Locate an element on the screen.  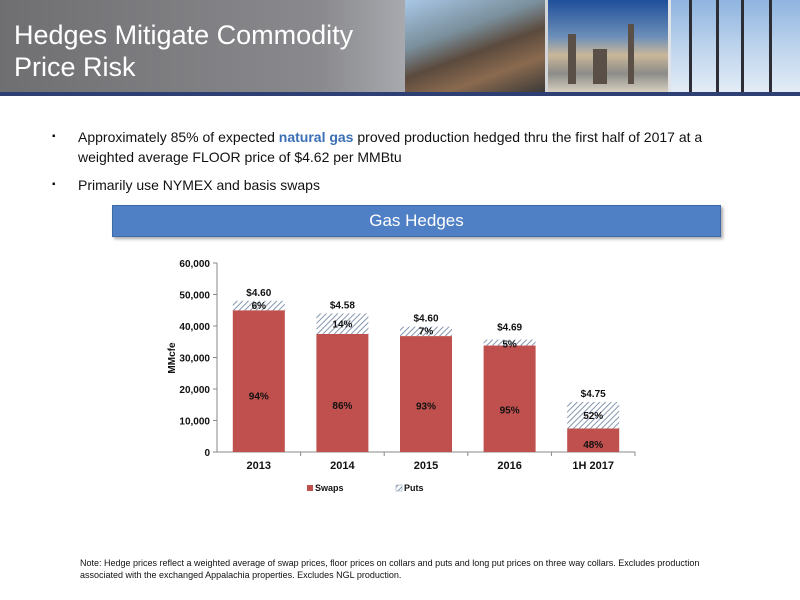
header-divider is located at coordinates (400, 94).